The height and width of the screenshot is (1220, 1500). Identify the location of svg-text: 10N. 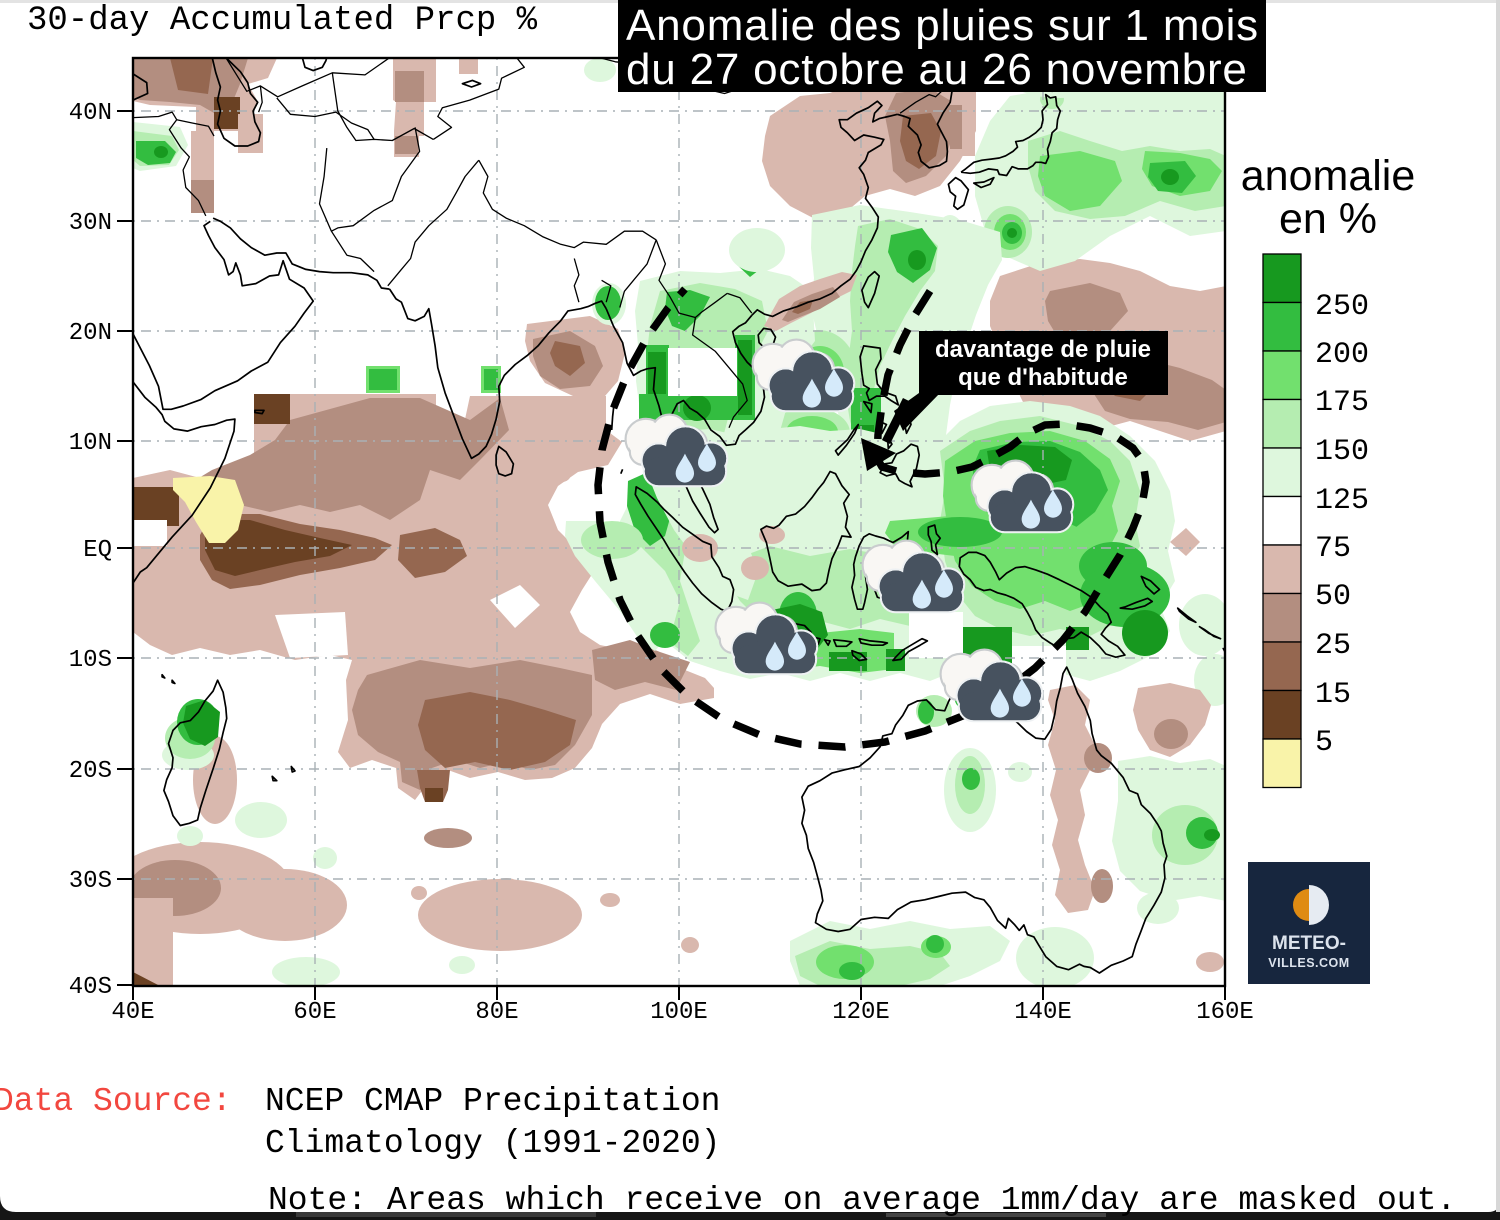
(90, 443).